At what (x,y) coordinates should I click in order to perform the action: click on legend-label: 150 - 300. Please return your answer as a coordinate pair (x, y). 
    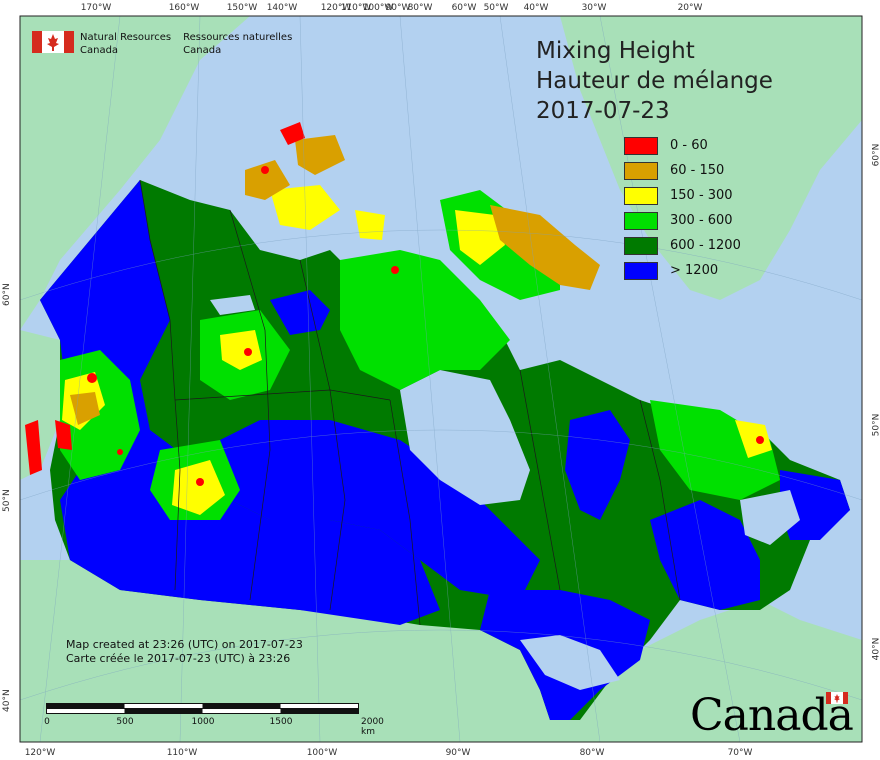
    Looking at the image, I should click on (701, 195).